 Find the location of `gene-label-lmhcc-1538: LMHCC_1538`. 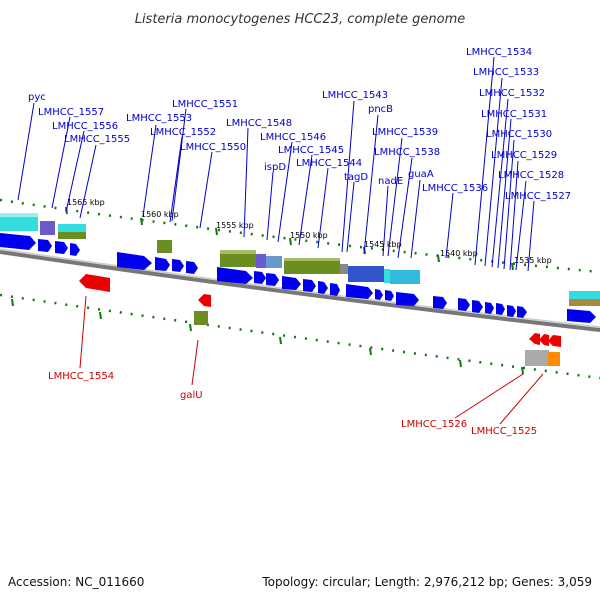

gene-label-lmhcc-1538: LMHCC_1538 is located at coordinates (407, 152).